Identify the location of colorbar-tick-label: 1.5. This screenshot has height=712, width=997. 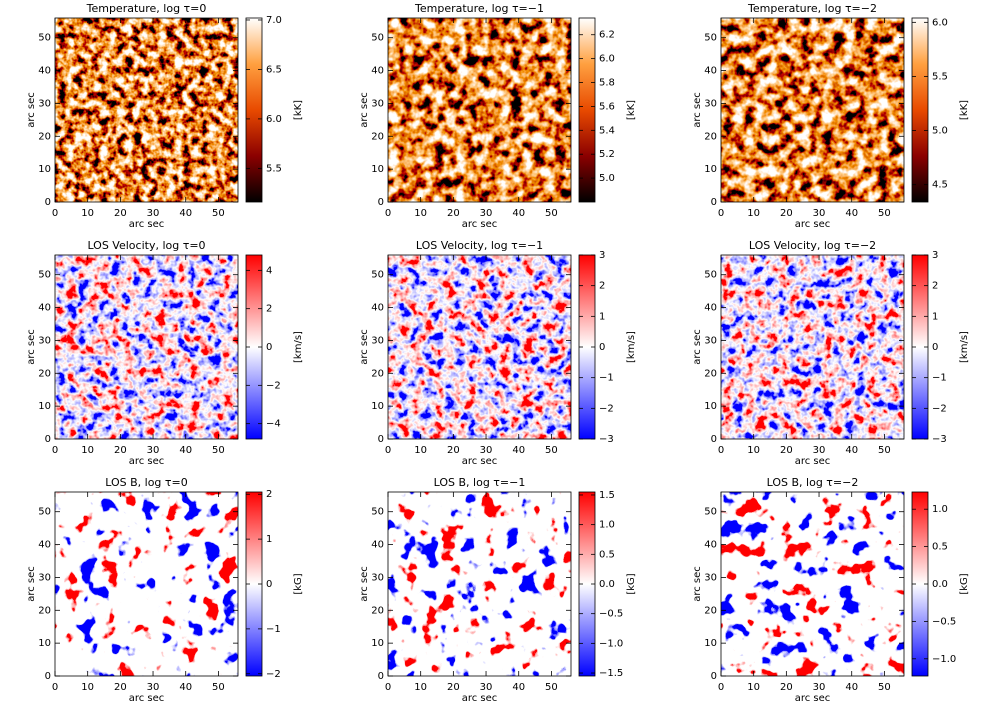
(607, 495).